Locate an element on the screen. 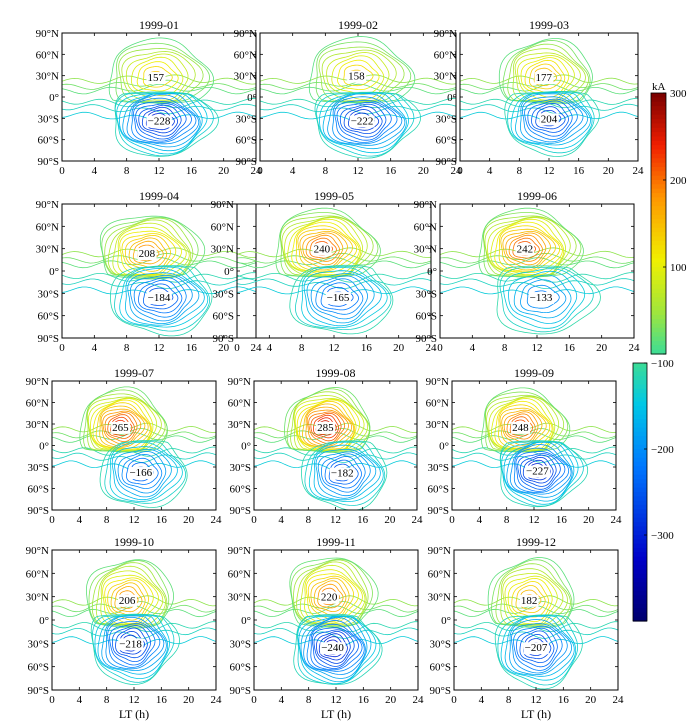  panel-title: 1999-04 is located at coordinates (159, 196).